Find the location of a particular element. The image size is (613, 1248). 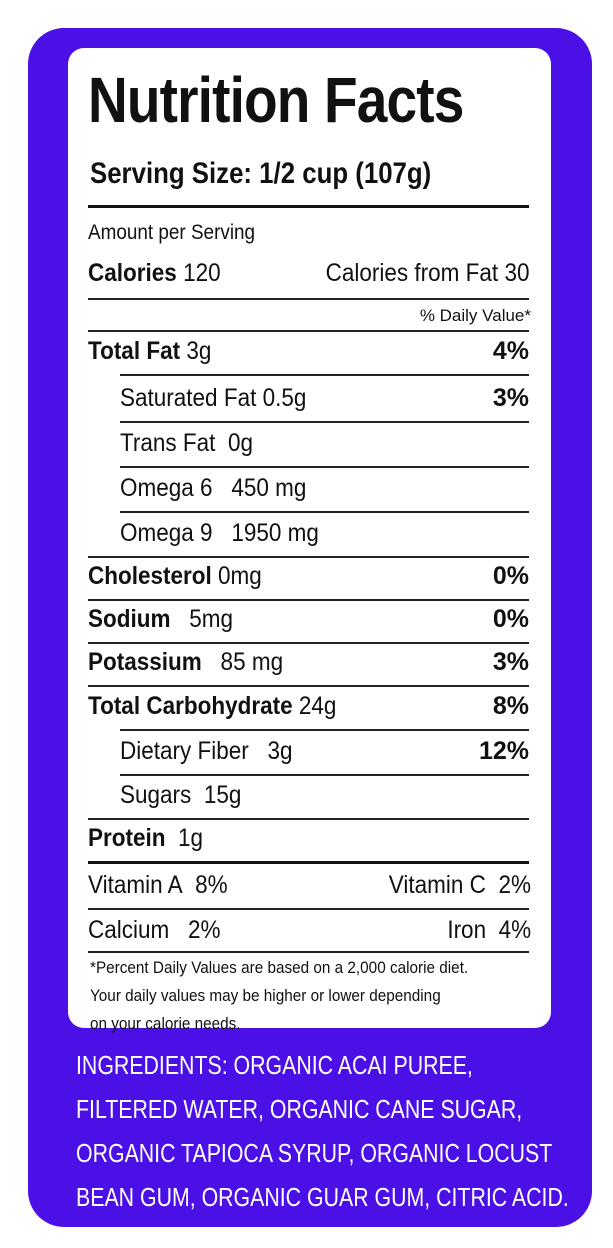

vitamin-a: Vitamin A 8% is located at coordinates (165, 885).